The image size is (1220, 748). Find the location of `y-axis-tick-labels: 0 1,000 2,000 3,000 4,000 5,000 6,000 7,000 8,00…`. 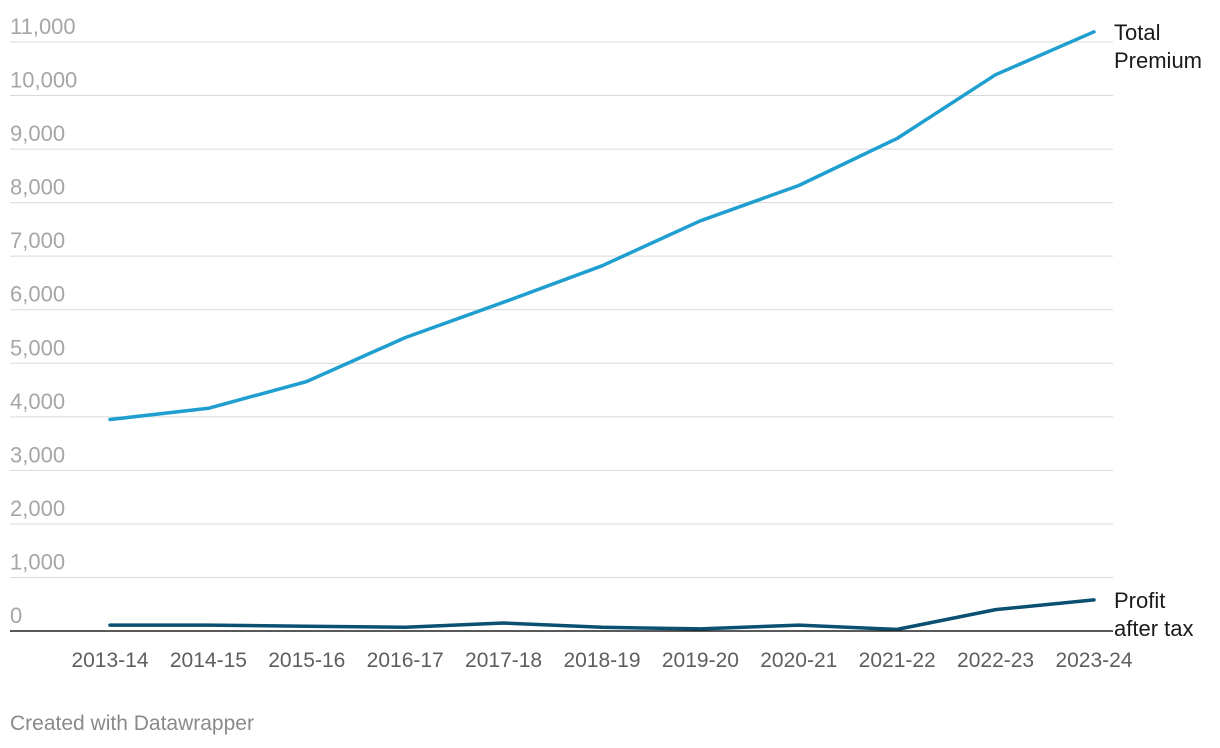

y-axis-tick-labels: 0 1,000 2,000 3,000 4,000 5,000 6,000 7,000 8,00… is located at coordinates (43, 321).